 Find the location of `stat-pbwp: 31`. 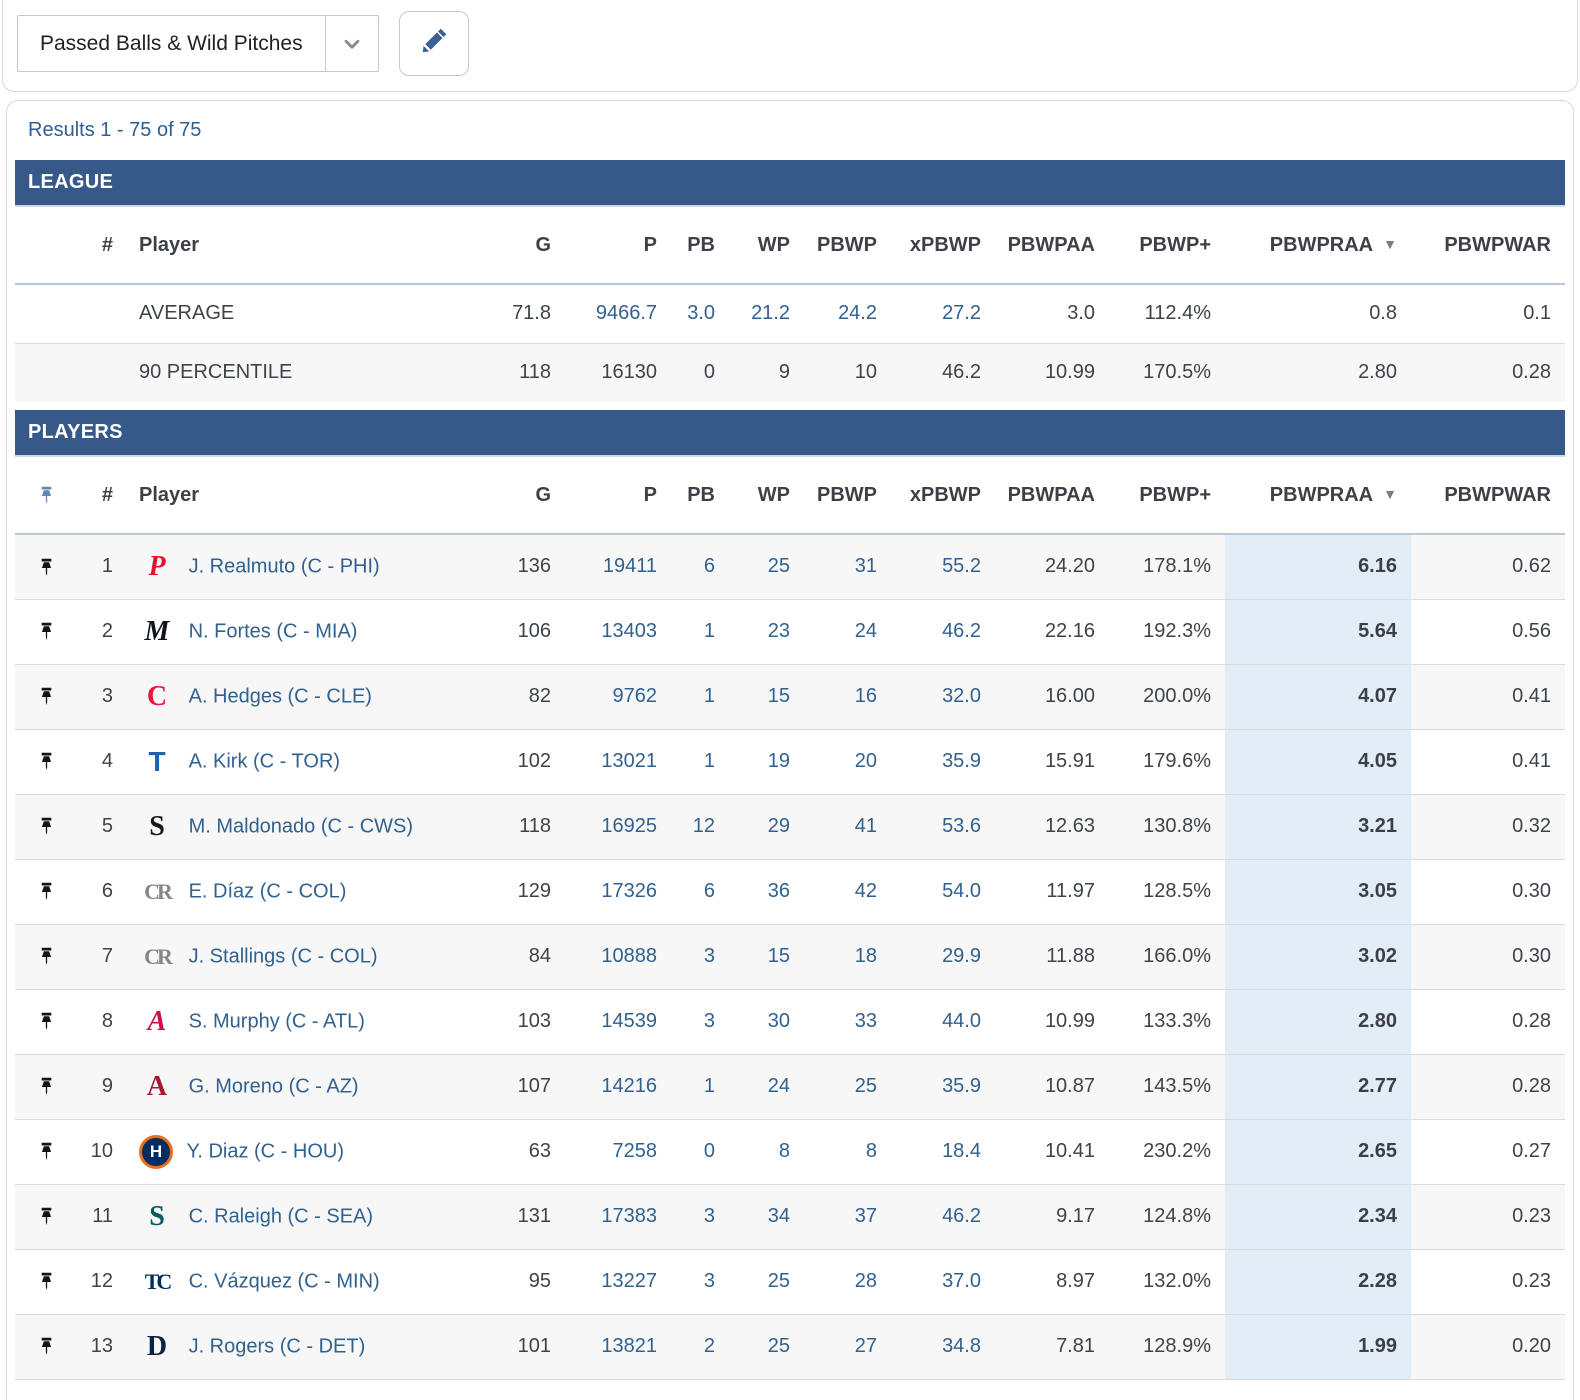

stat-pbwp: 31 is located at coordinates (865, 566).